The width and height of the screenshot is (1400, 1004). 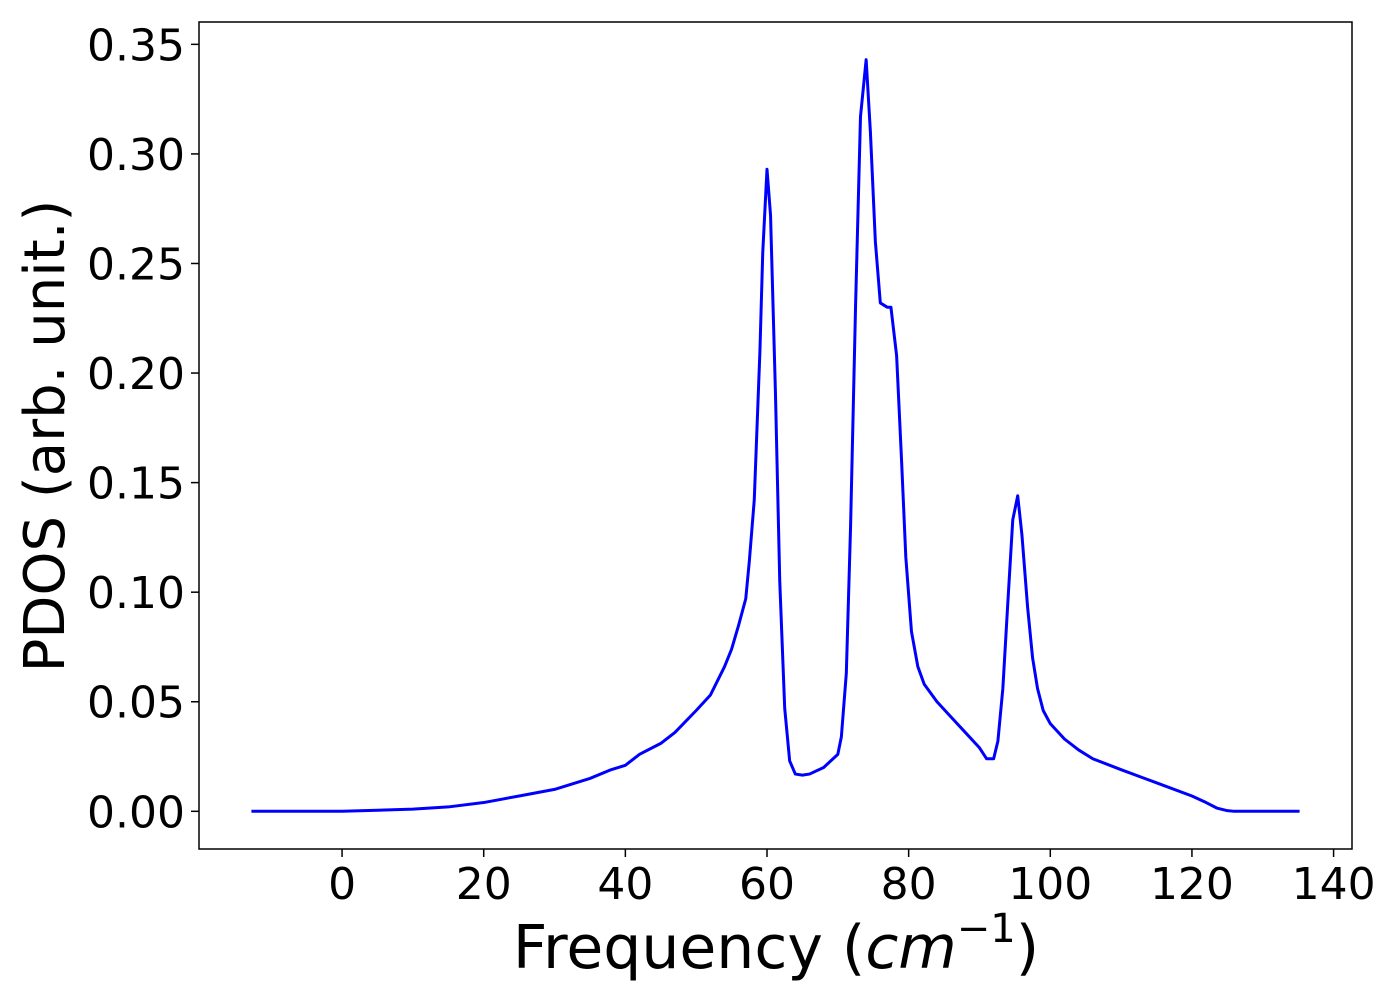 I want to click on x-tick-label: 140, so click(x=1334, y=884).